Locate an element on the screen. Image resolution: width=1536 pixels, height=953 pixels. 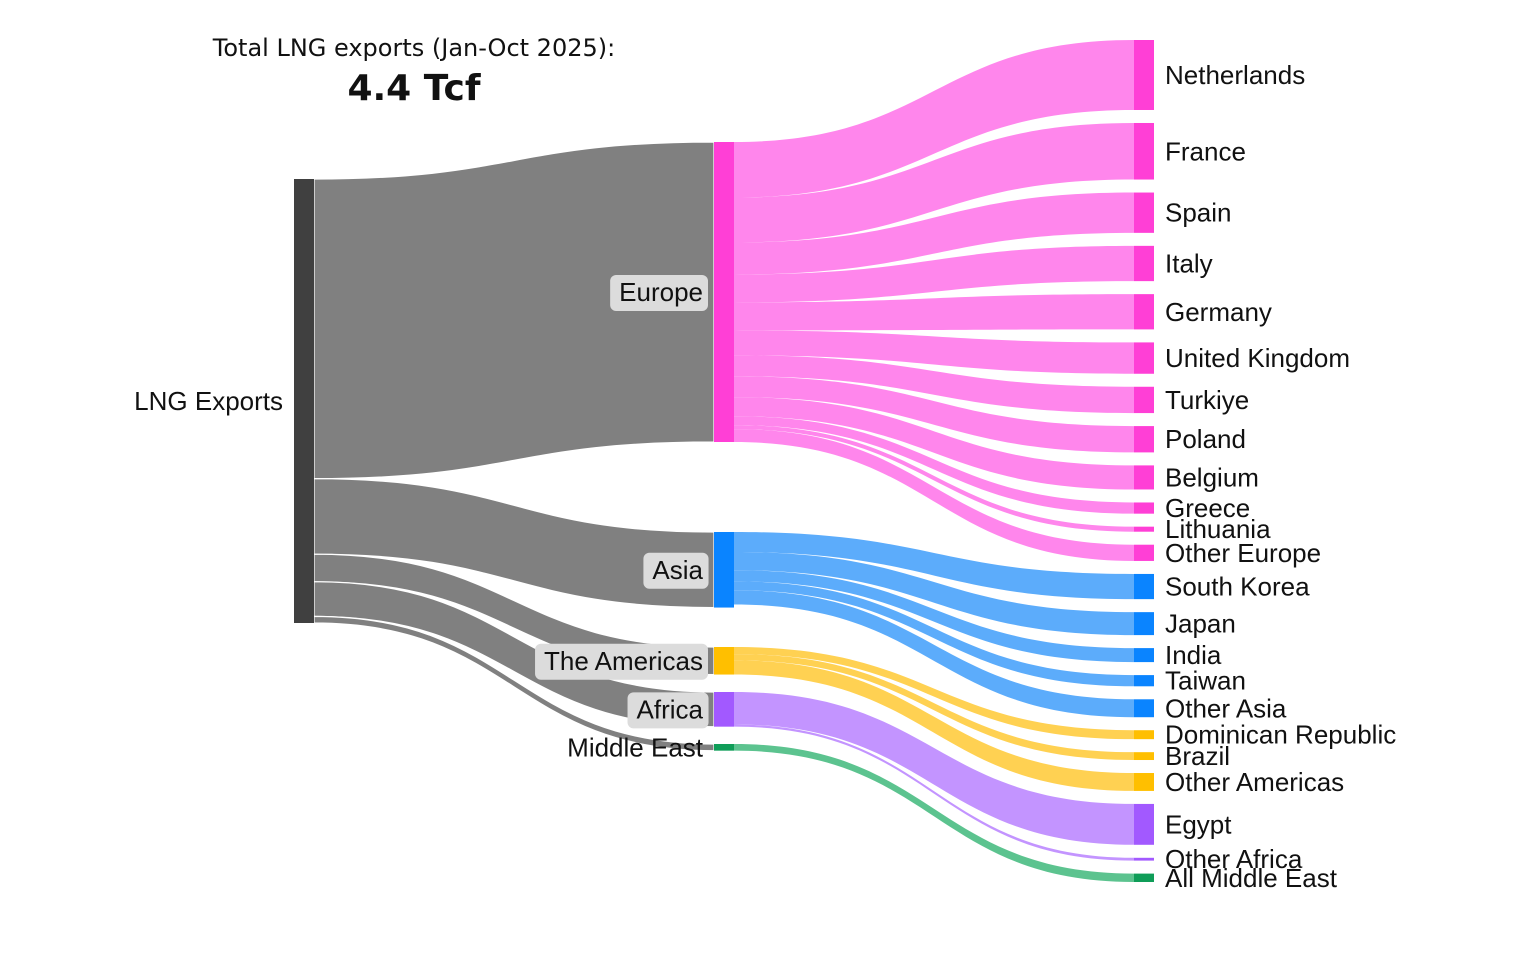
node-germany is located at coordinates (1144, 312).